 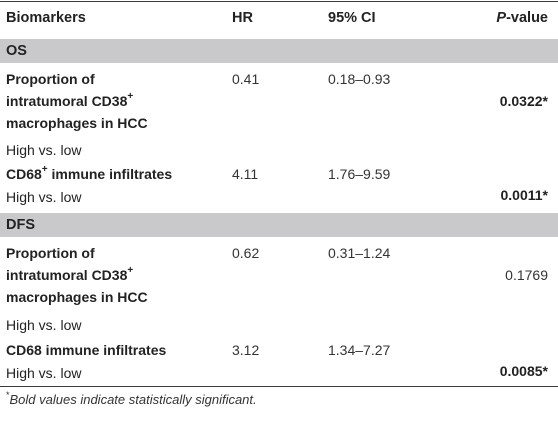 What do you see at coordinates (20, 225) in the screenshot?
I see `section-label-dfs: DFS` at bounding box center [20, 225].